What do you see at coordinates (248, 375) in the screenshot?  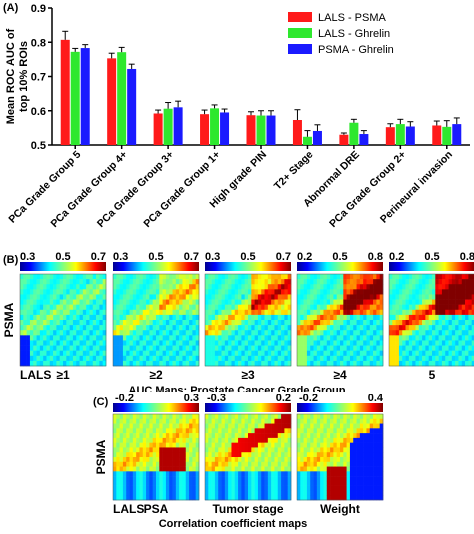 I see `heatmap-label: ≥3` at bounding box center [248, 375].